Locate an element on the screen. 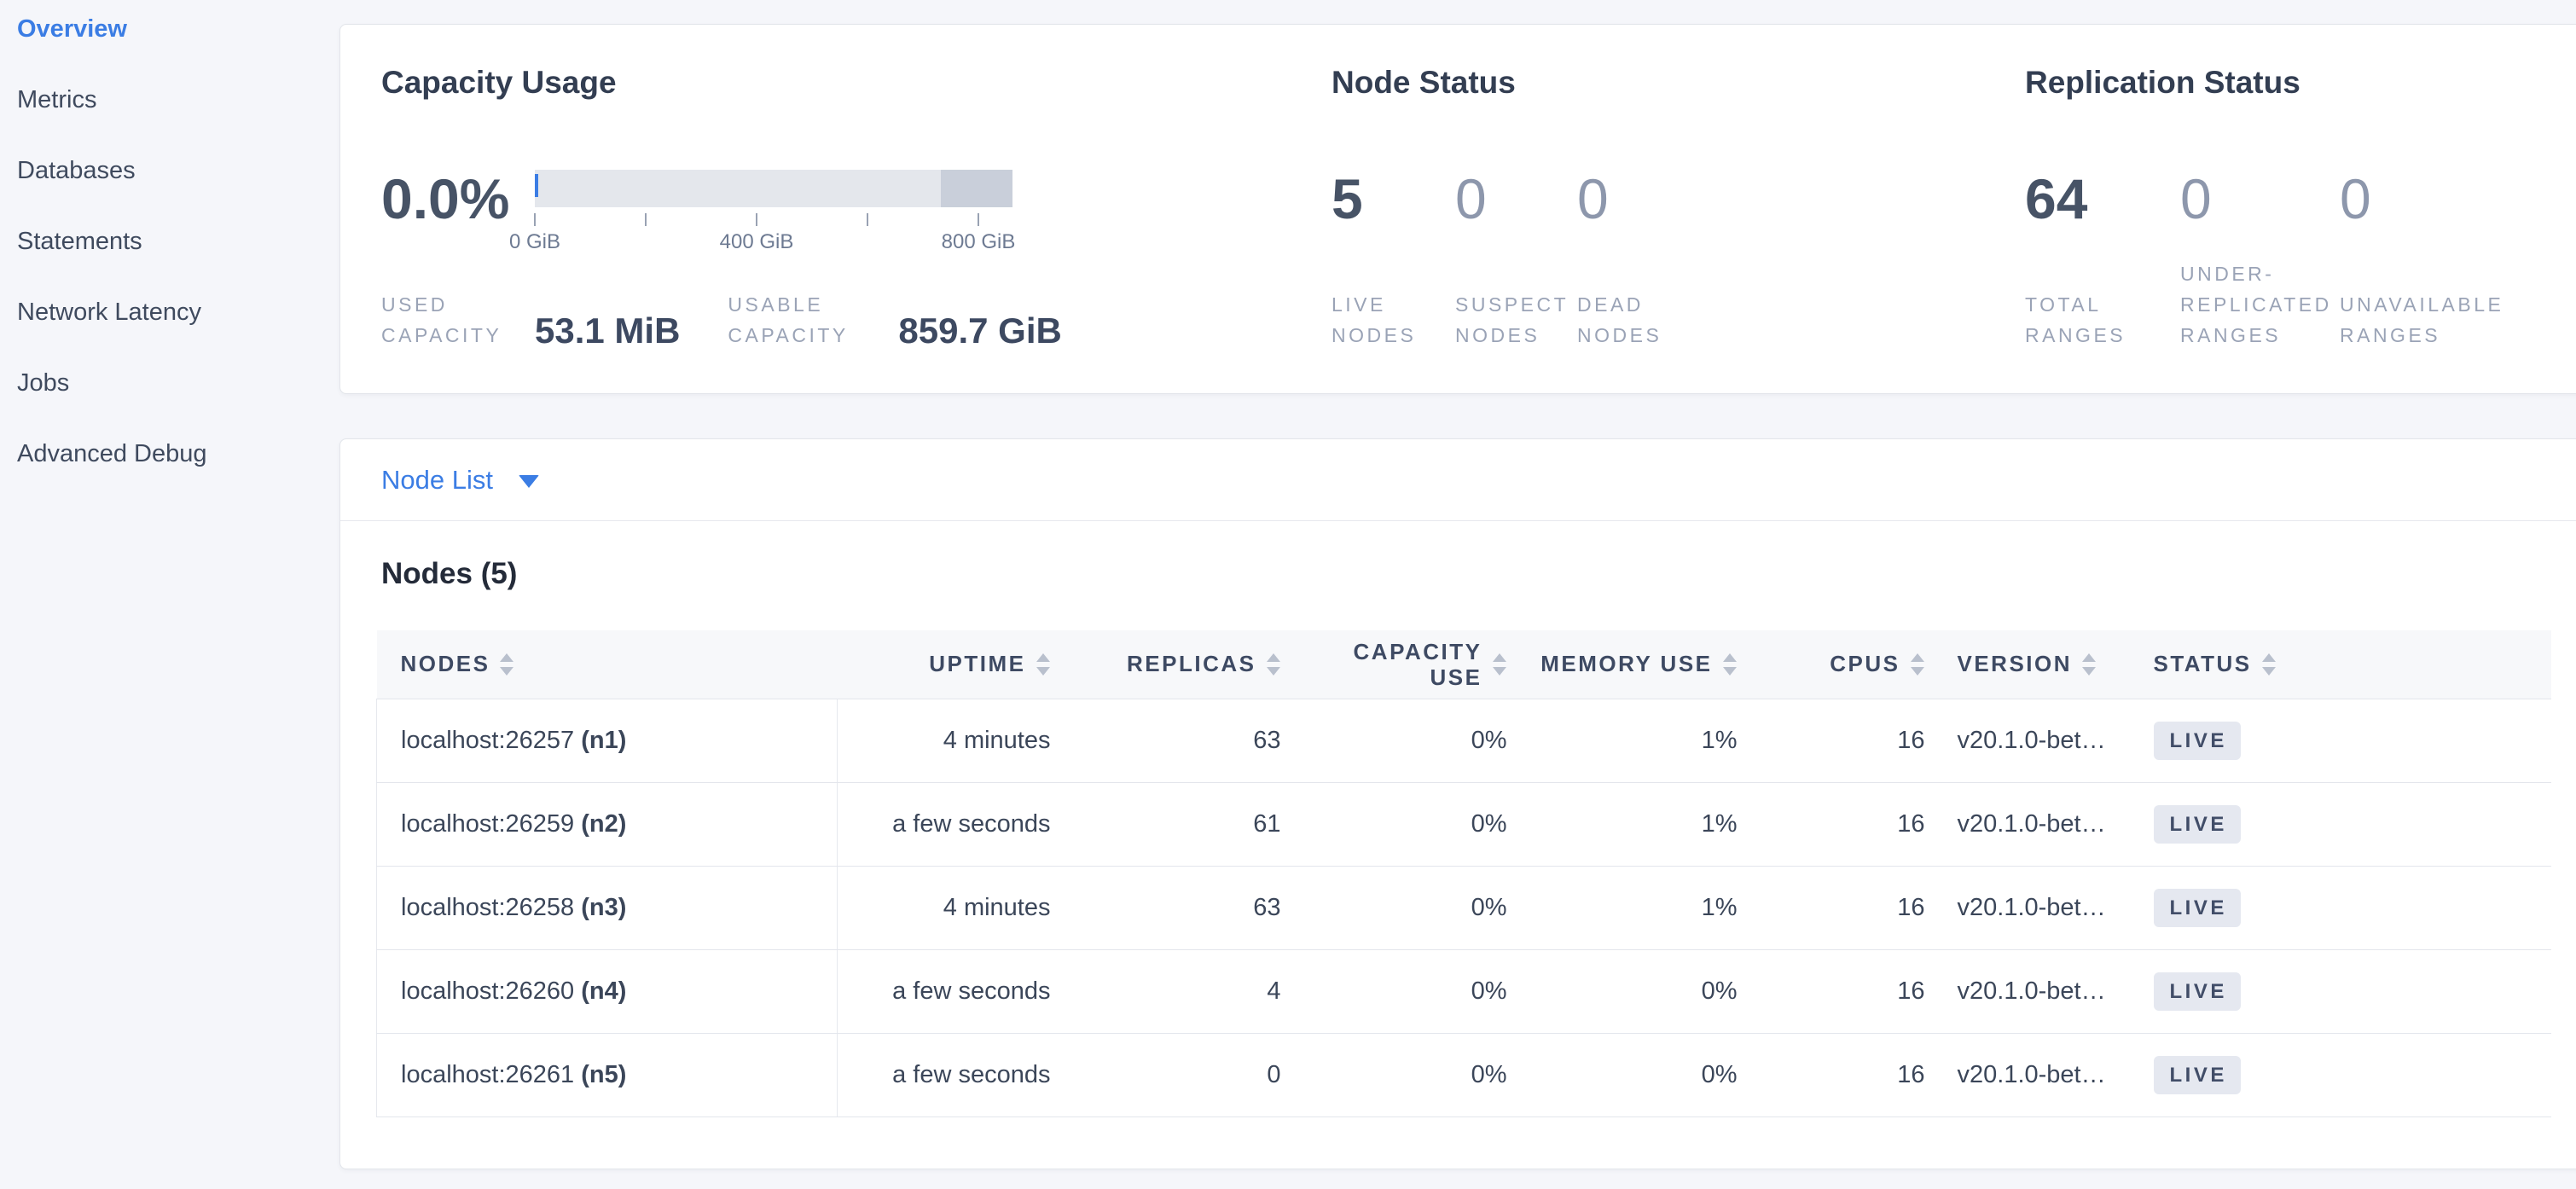  filler-cell is located at coordinates (2429, 824).